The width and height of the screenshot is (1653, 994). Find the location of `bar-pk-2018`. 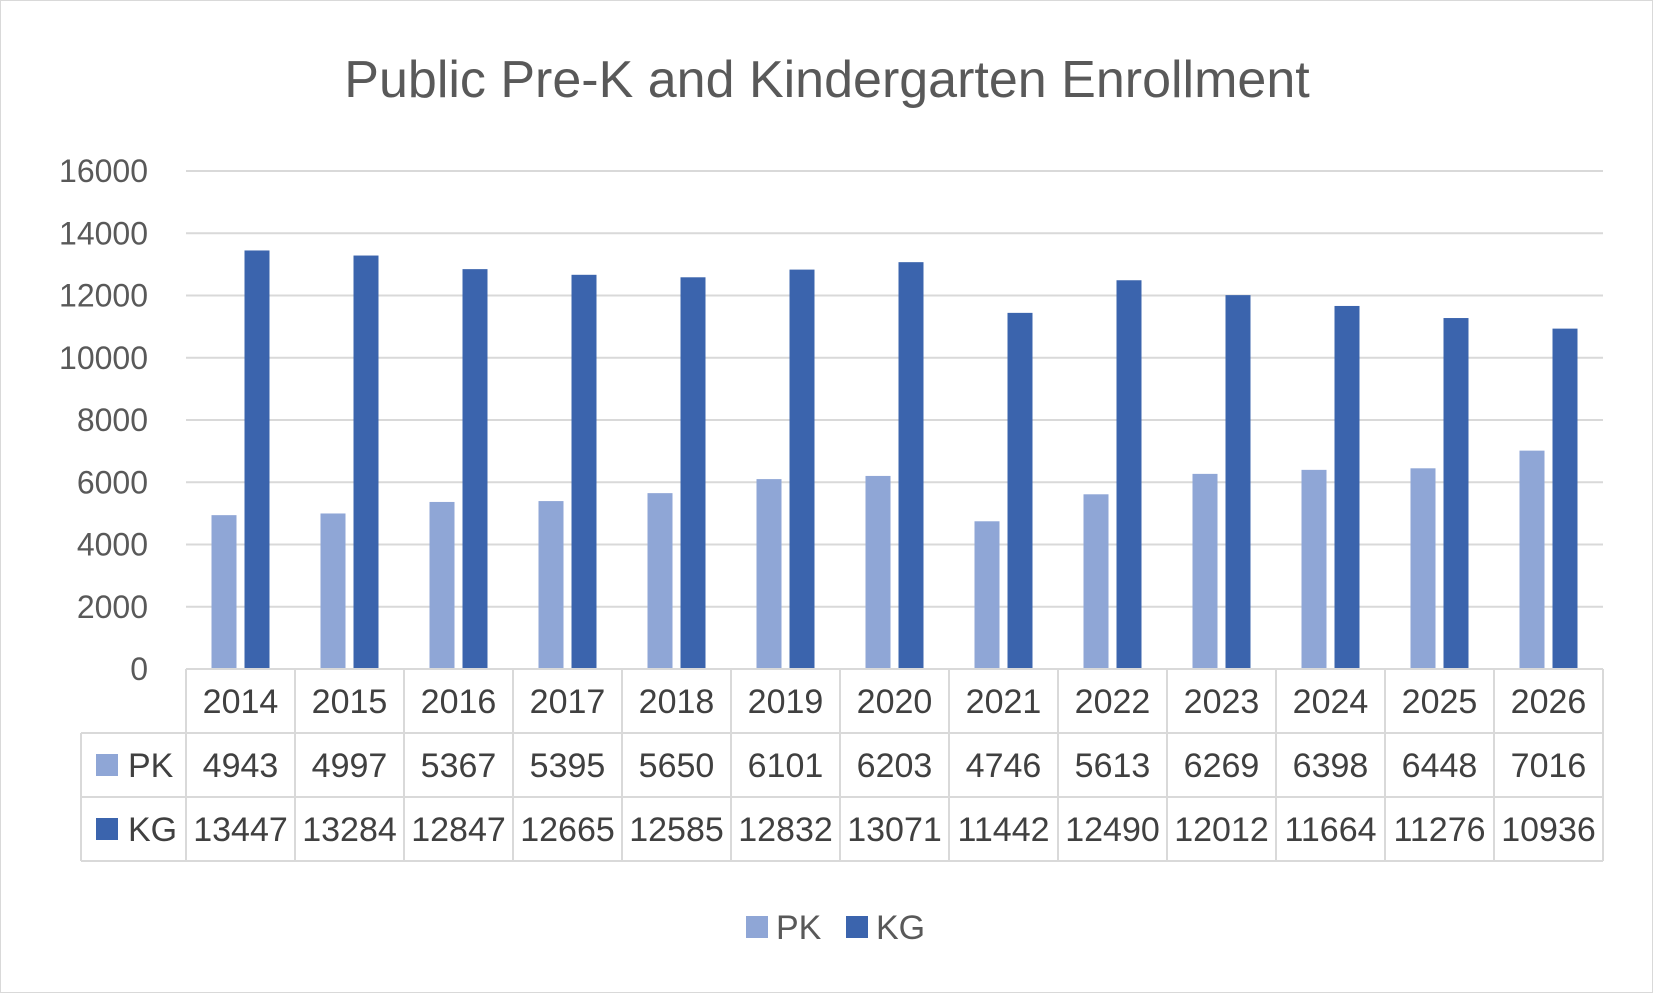

bar-pk-2018 is located at coordinates (660, 581).